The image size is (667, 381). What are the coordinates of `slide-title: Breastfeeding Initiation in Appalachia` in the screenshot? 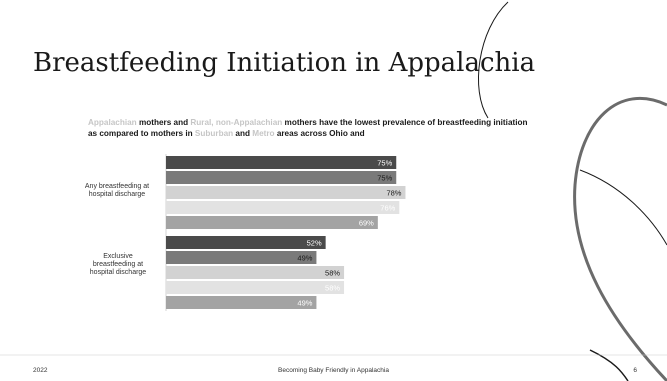 It's located at (284, 63).